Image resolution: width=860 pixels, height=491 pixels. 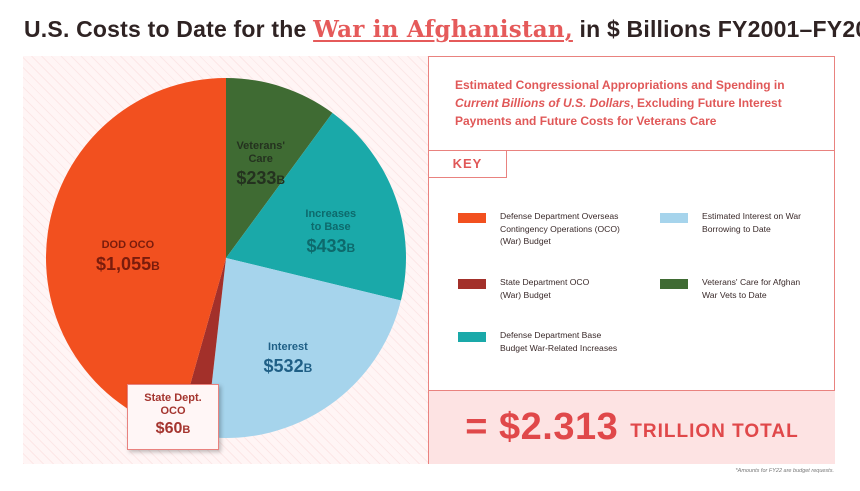 I want to click on slice-label-2-line-1: Increases, so click(x=330, y=214).